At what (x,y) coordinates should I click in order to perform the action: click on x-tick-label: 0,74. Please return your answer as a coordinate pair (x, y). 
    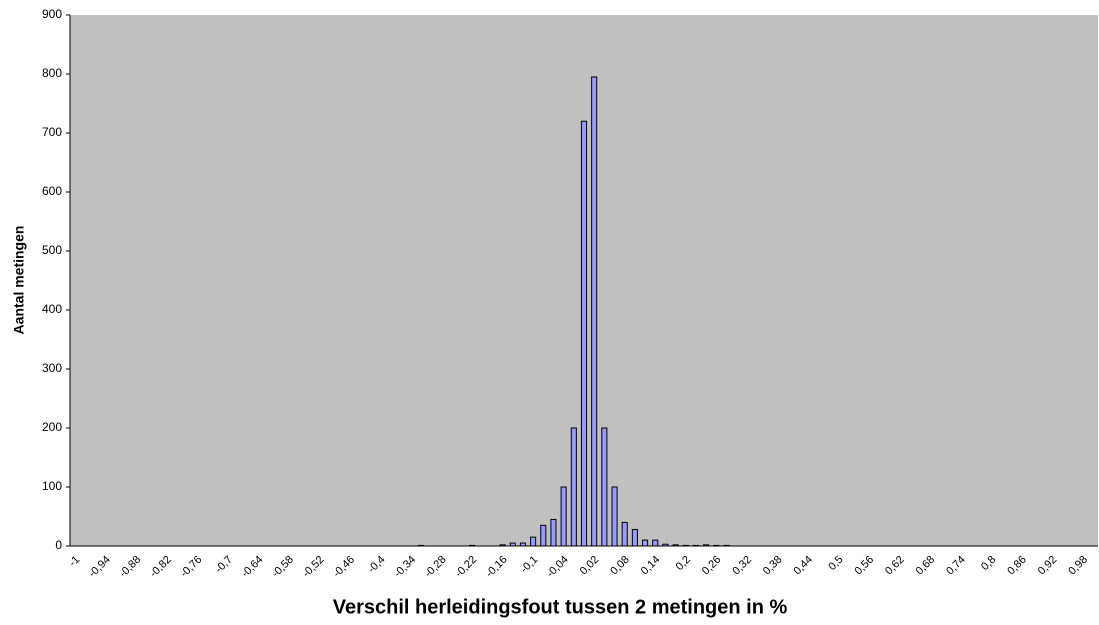
    Looking at the image, I should click on (956, 566).